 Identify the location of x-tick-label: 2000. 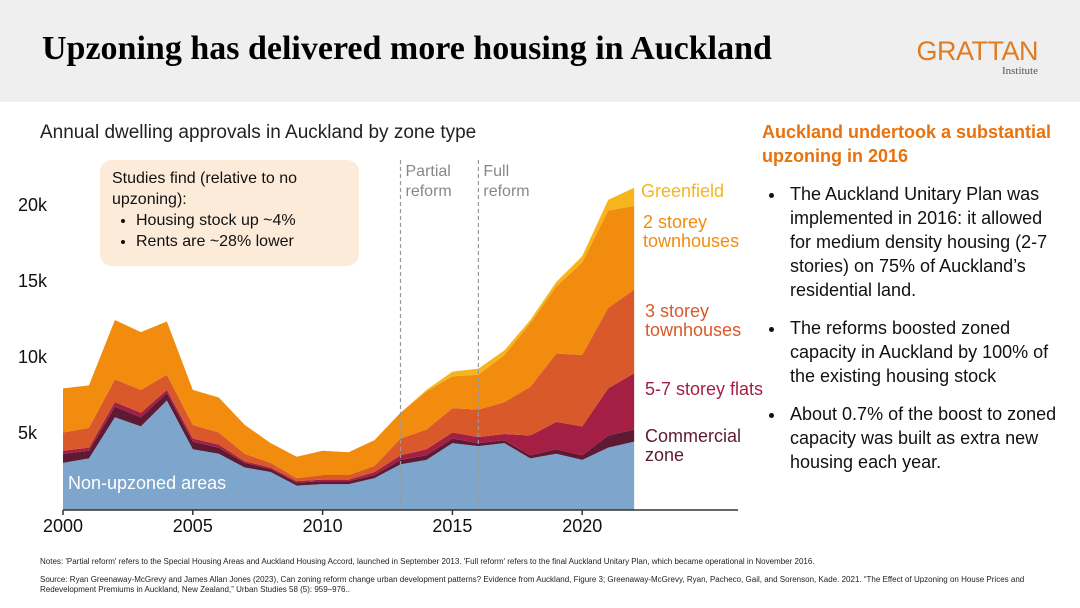
(63, 526).